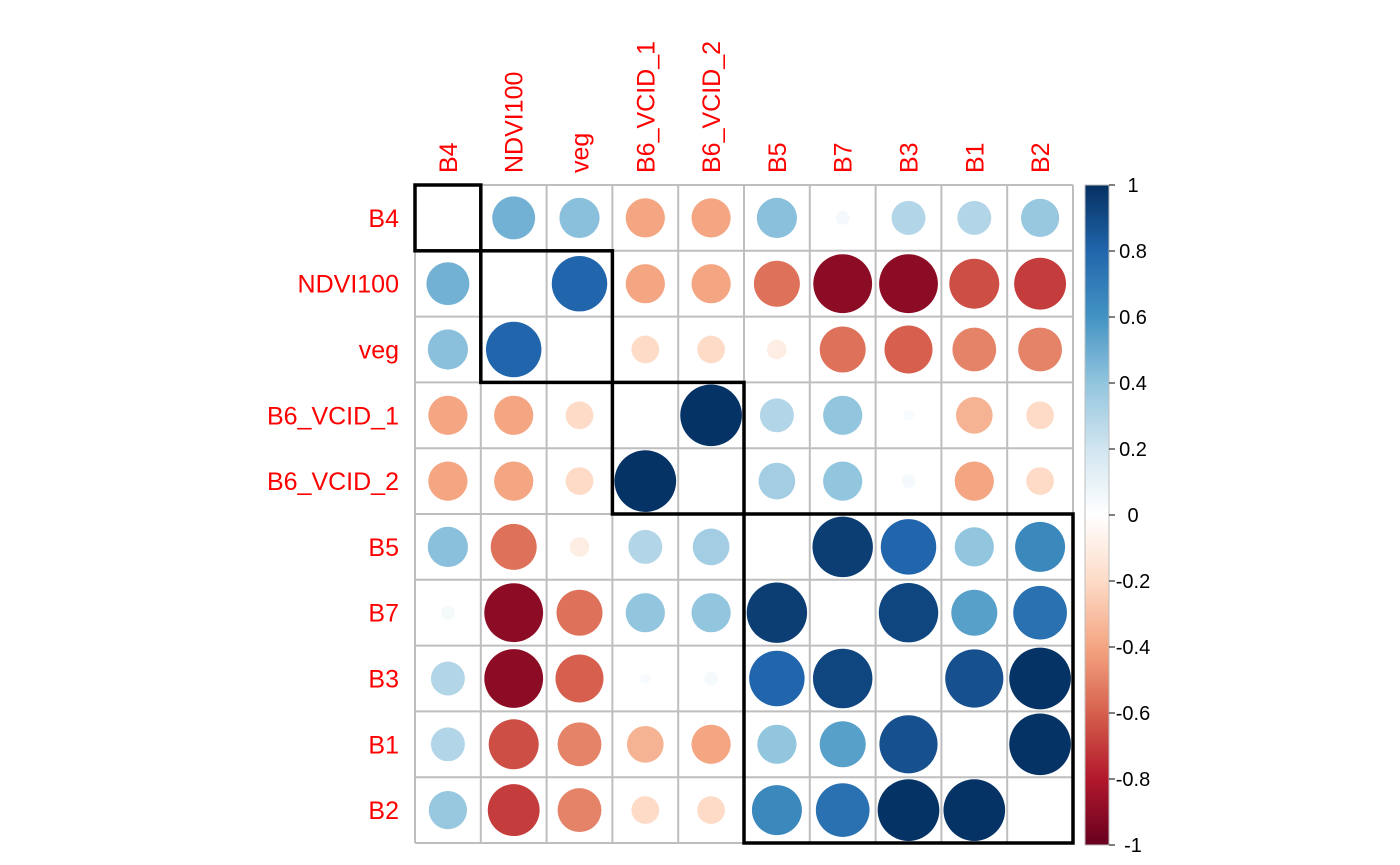 This screenshot has height=865, width=1400. Describe the element at coordinates (777, 481) in the screenshot. I see `corr-circle-B6_VCID_2-B5` at that location.